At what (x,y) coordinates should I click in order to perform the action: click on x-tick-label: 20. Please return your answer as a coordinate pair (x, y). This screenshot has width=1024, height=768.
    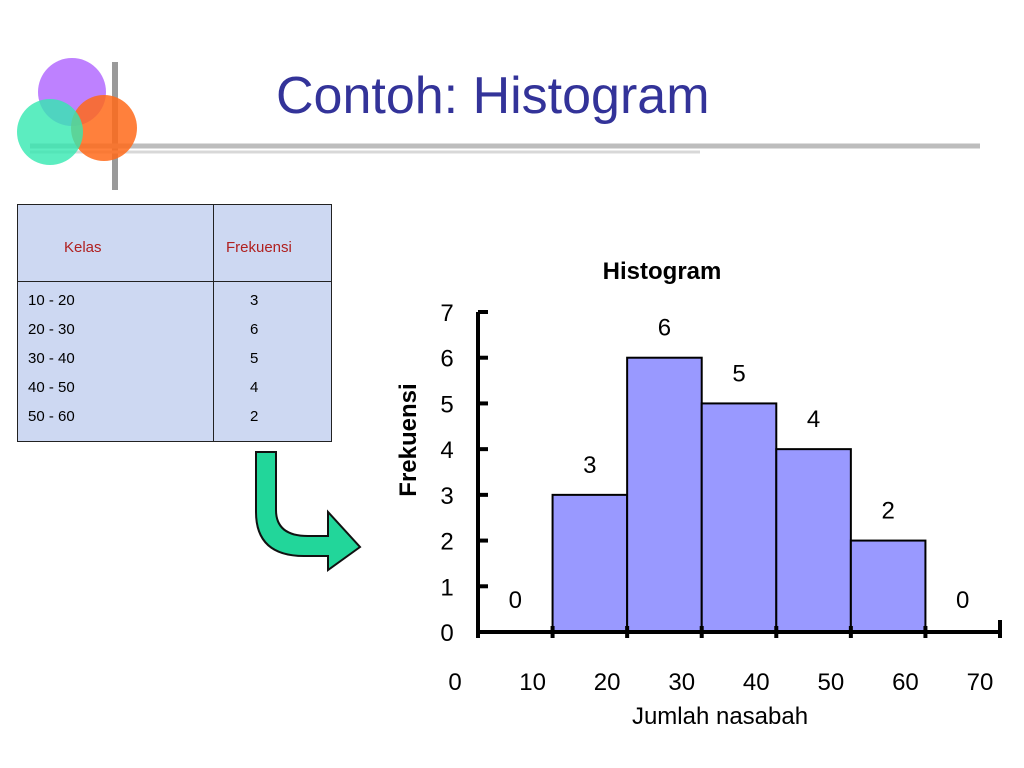
    Looking at the image, I should click on (607, 682).